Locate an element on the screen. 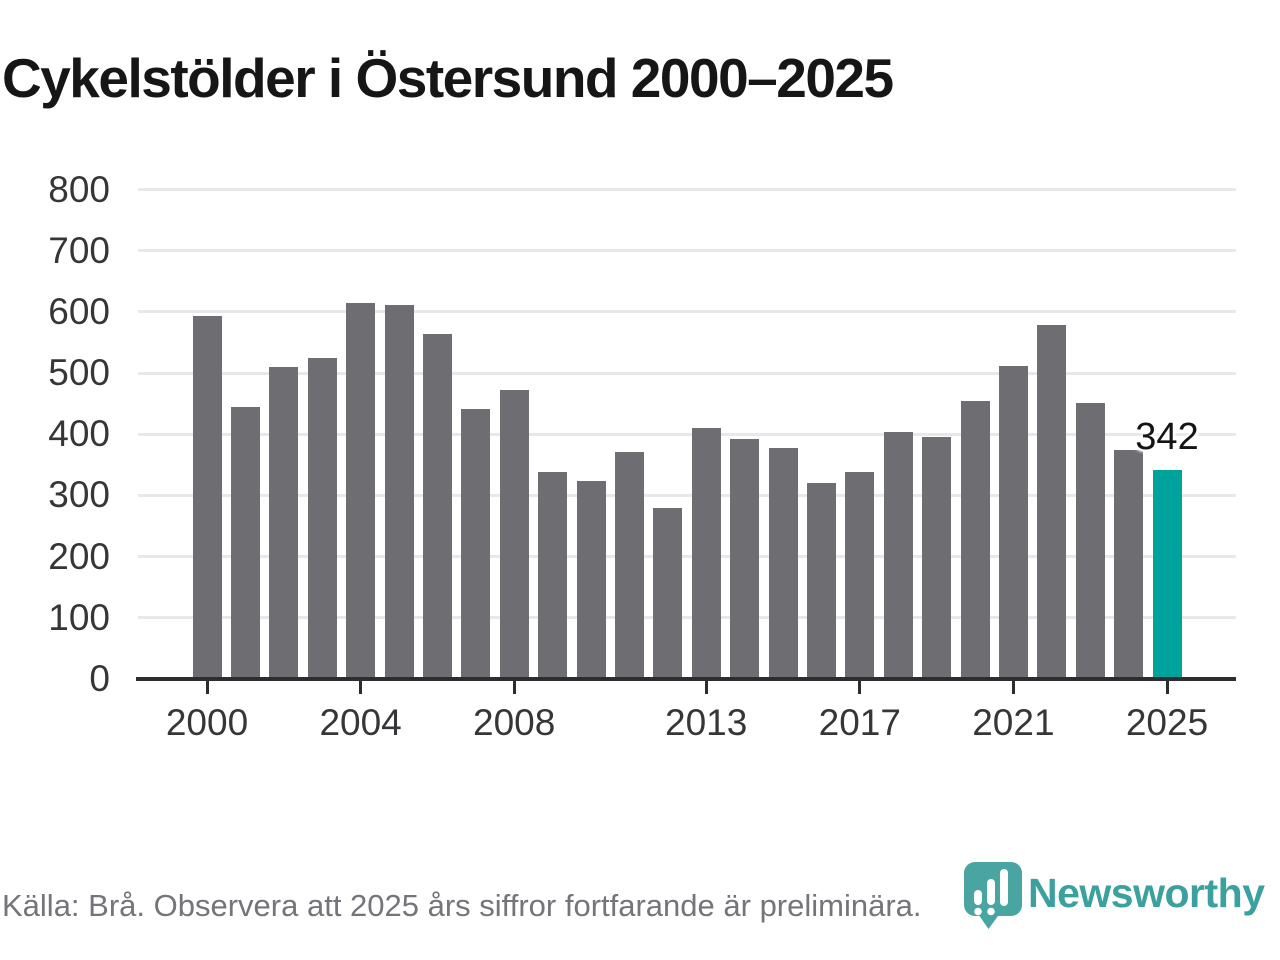 This screenshot has height=960, width=1280. x-axis-label-2021: 2021 is located at coordinates (1013, 722).